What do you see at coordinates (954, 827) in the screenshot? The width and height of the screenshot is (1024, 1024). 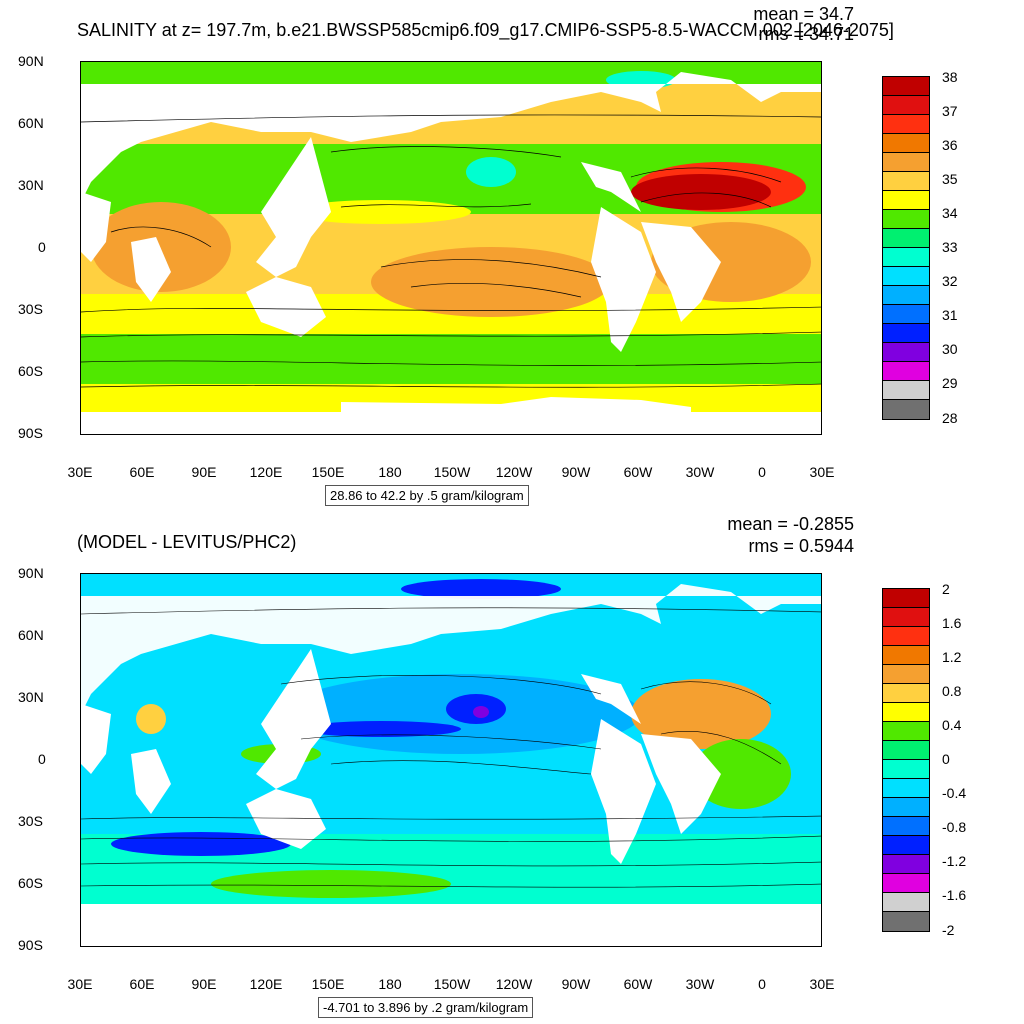 I see `colorbar-label: -0.8` at bounding box center [954, 827].